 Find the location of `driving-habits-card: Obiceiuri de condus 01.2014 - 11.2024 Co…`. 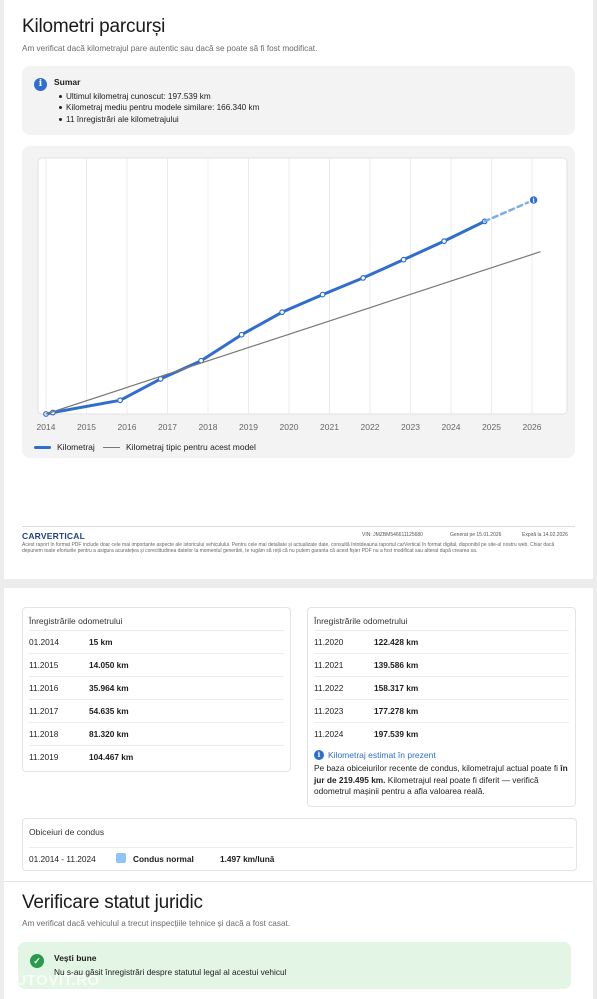

driving-habits-card: Obiceiuri de condus 01.2014 - 11.2024 Co… is located at coordinates (299, 844).